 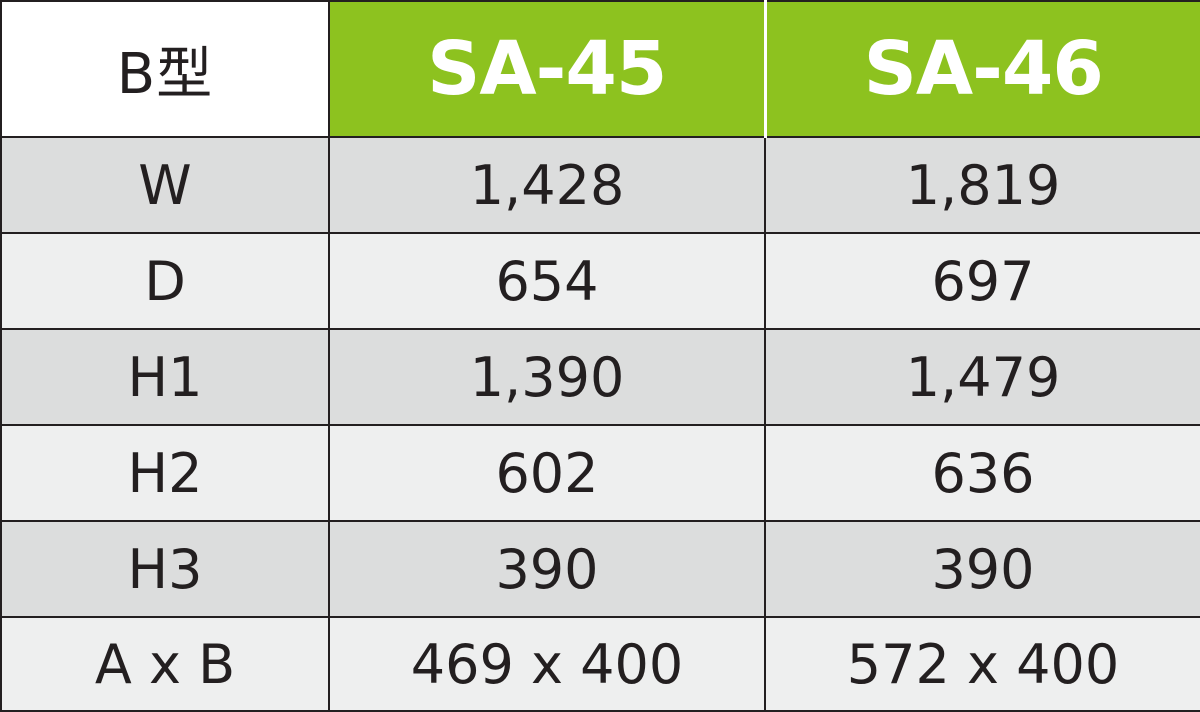 I want to click on table-cell: 1,390, so click(x=547, y=377).